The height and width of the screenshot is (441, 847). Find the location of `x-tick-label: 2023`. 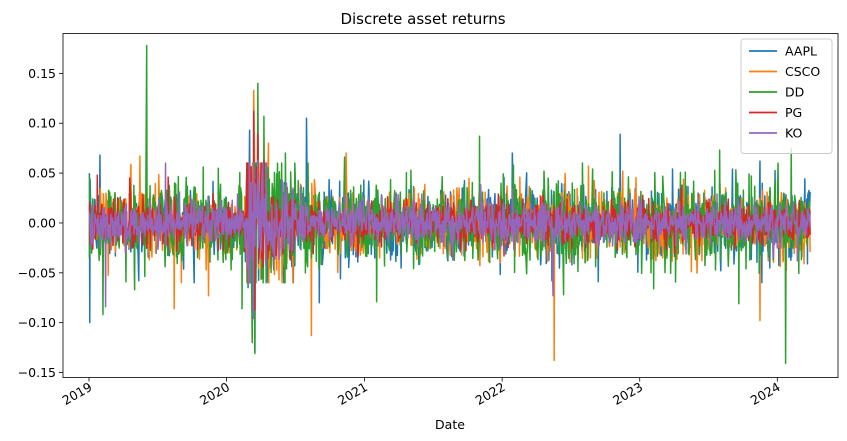

x-tick-label: 2023 is located at coordinates (627, 393).